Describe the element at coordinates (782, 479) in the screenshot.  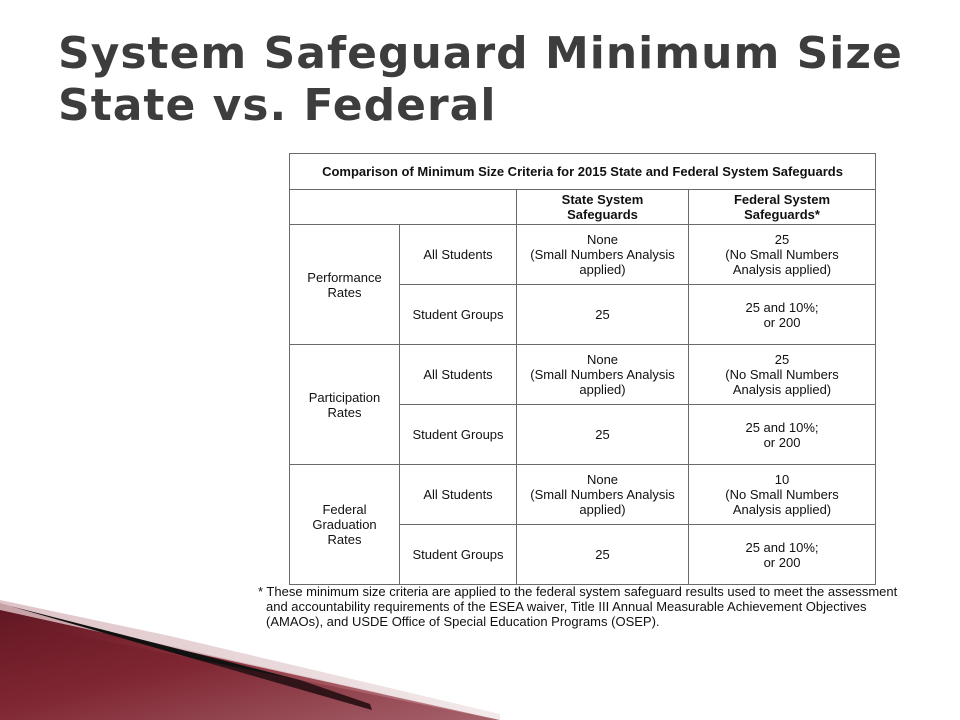
I see `cell-line: 10` at that location.